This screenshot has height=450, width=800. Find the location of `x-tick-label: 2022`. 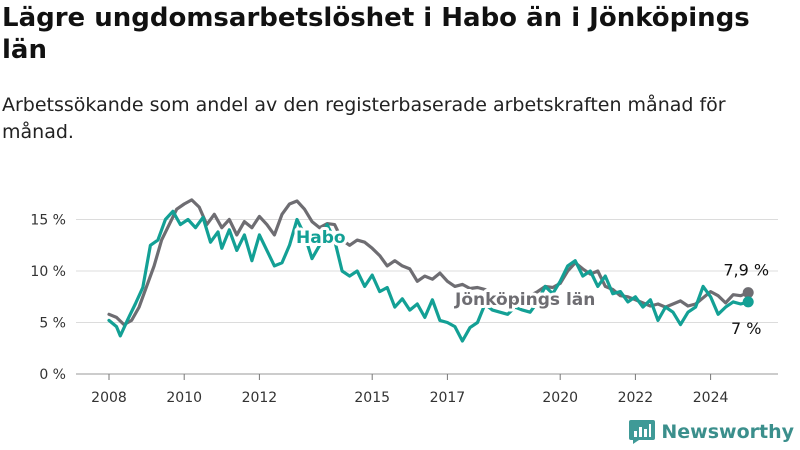

x-tick-label: 2022 is located at coordinates (636, 398).